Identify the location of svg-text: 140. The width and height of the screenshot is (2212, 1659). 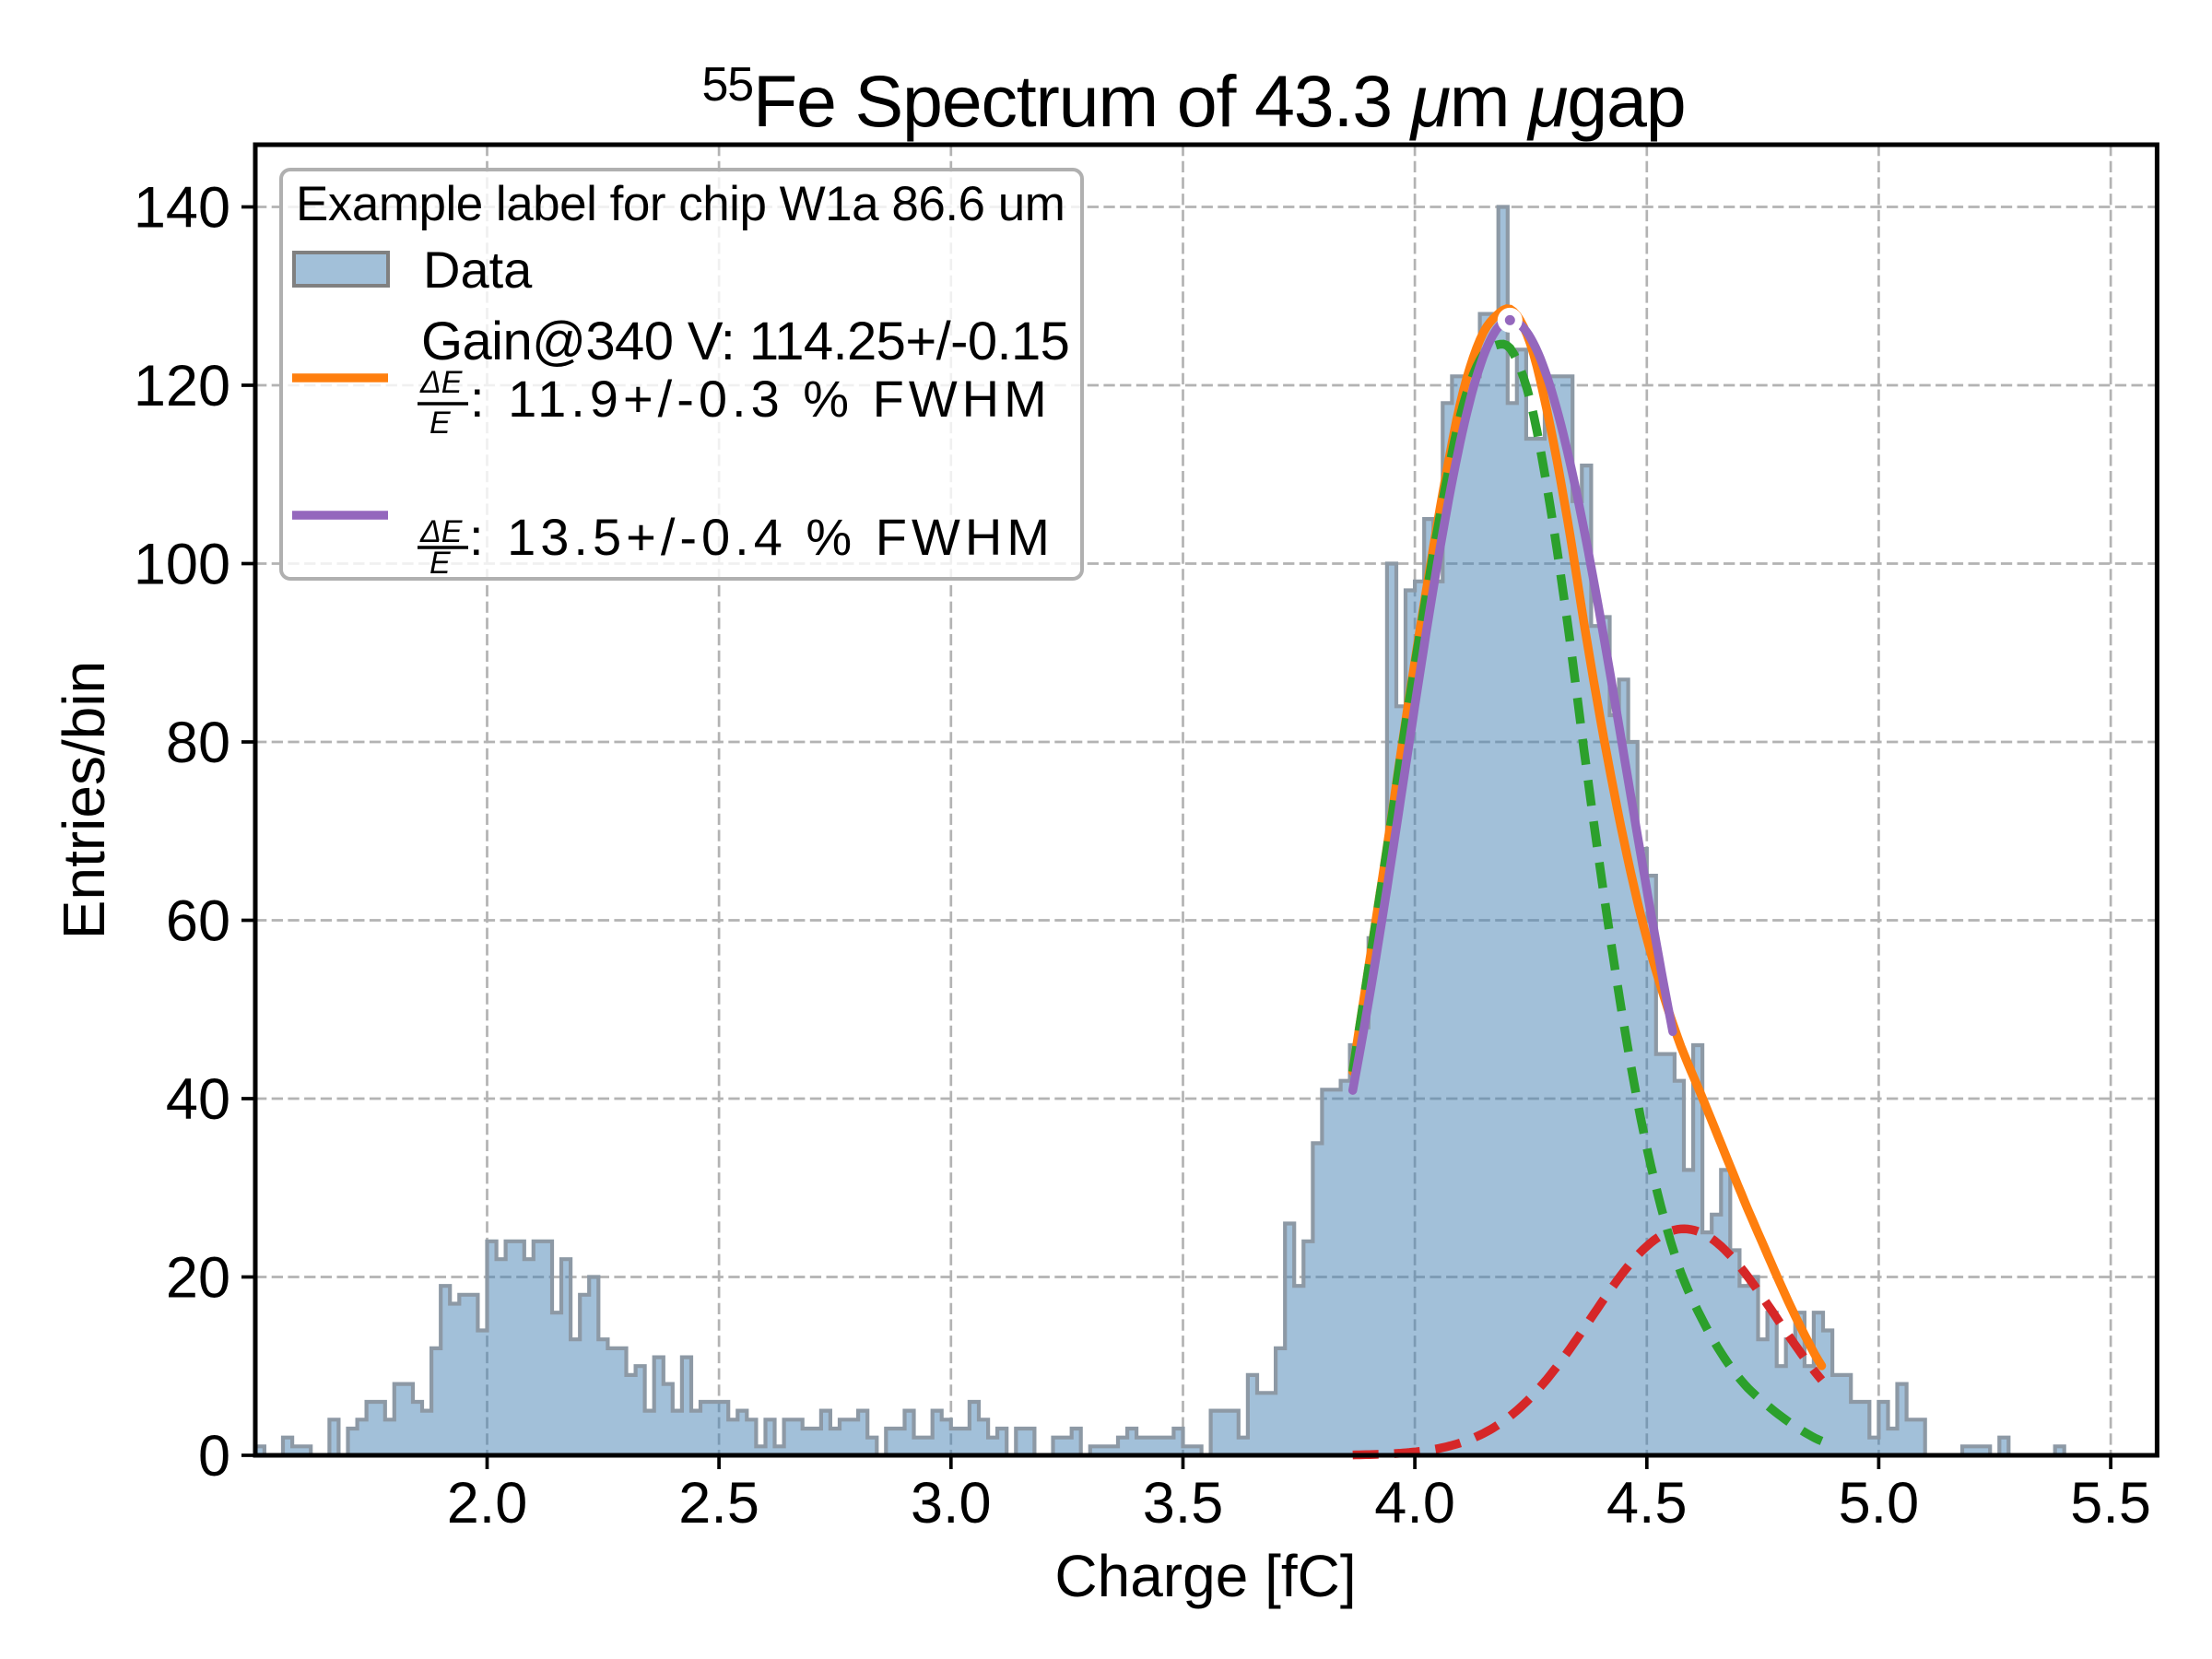
(182, 208).